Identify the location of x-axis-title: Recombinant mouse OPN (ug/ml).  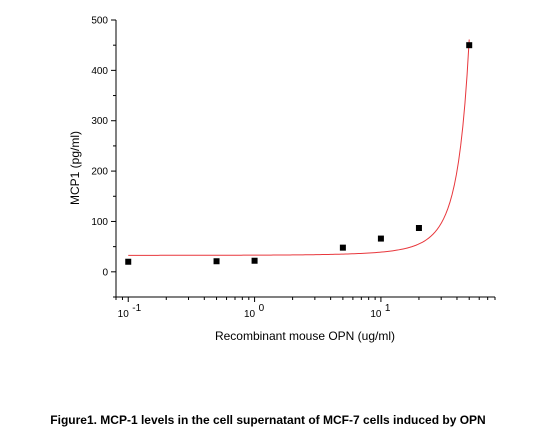
(305, 336).